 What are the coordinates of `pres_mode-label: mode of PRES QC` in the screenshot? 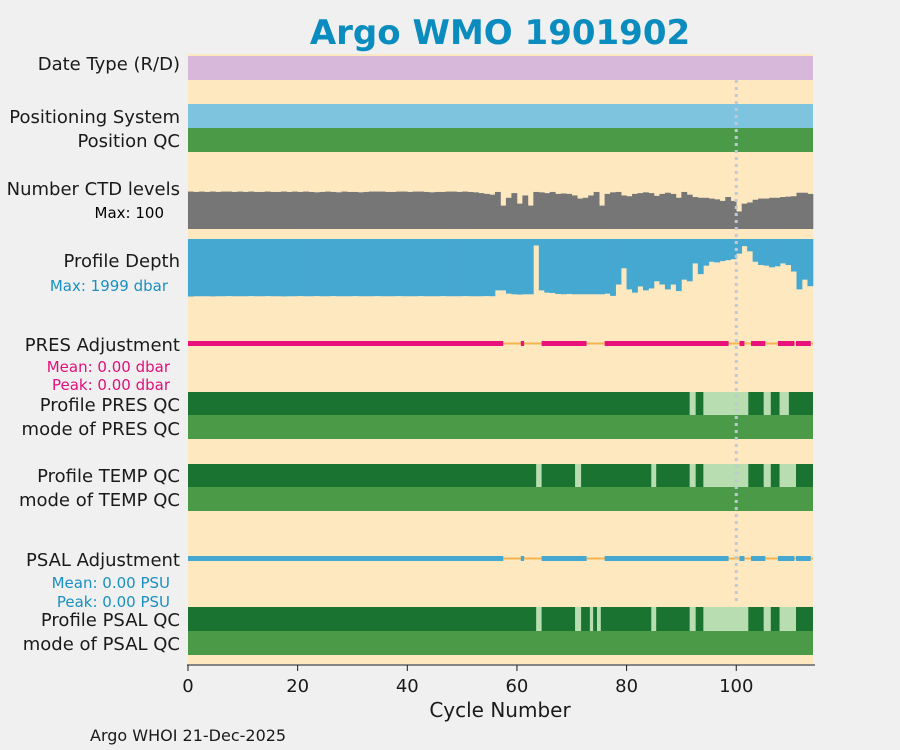 It's located at (101, 429).